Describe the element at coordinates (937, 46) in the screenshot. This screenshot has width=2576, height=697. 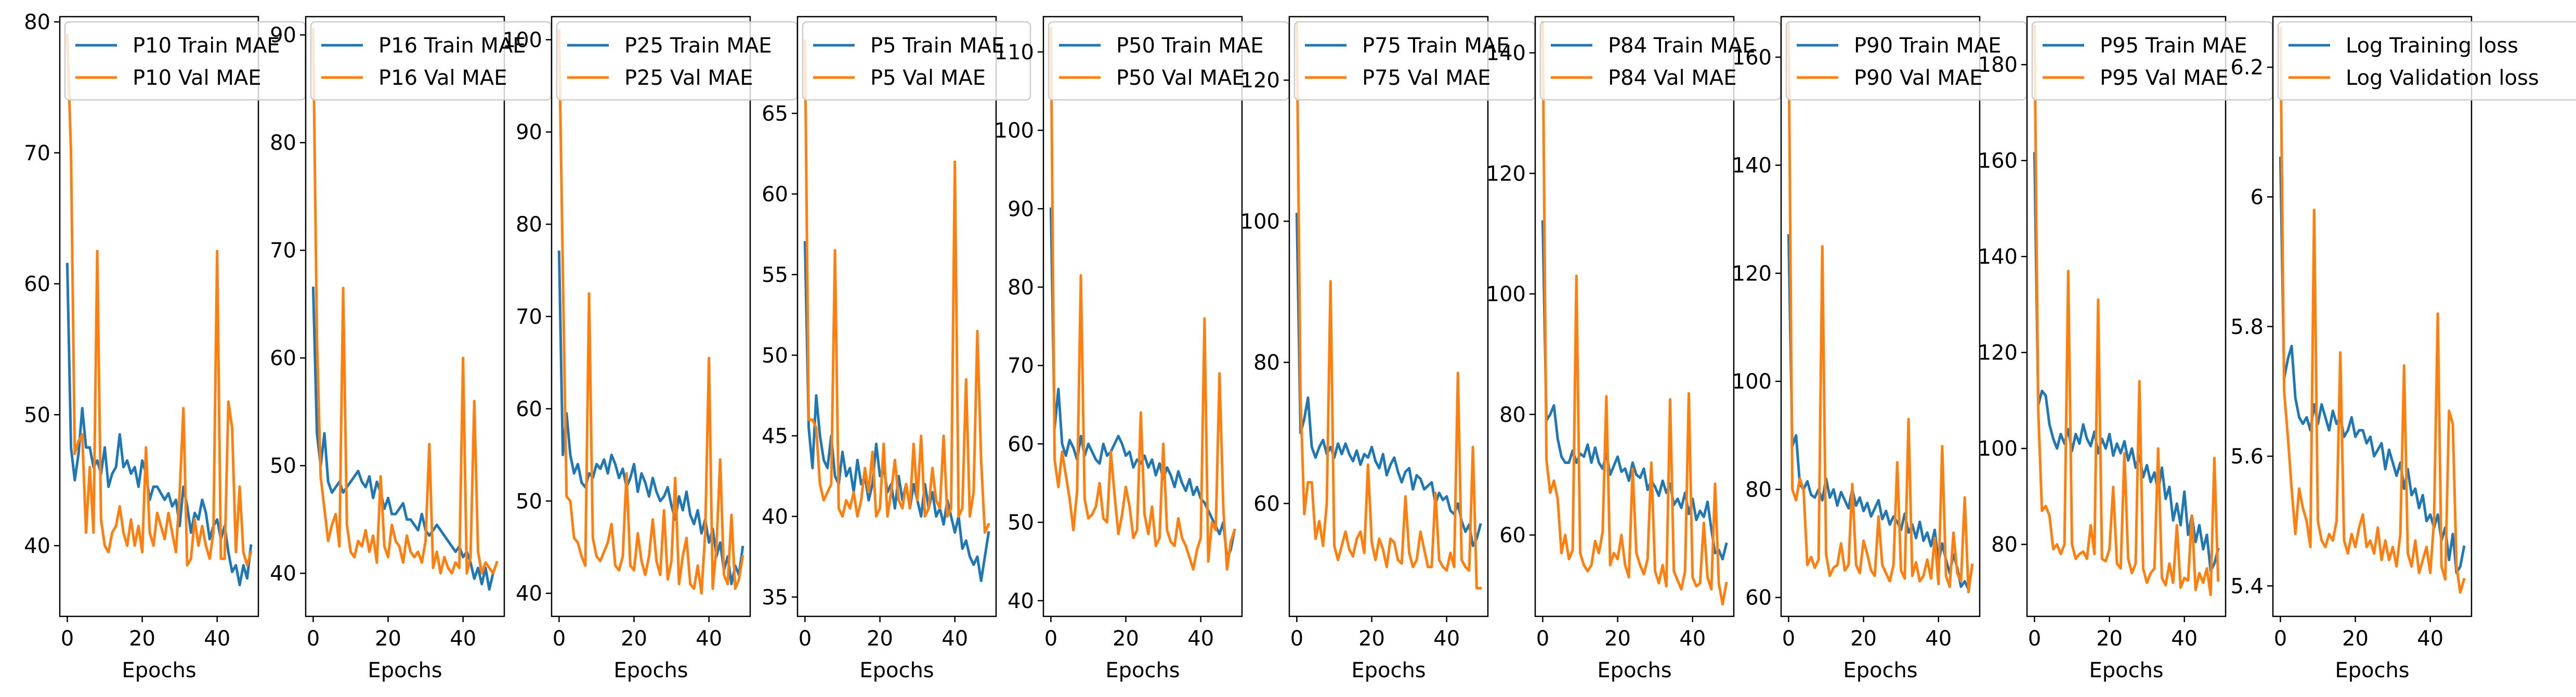
I see `legend-train-label: P5 Train MAE` at that location.